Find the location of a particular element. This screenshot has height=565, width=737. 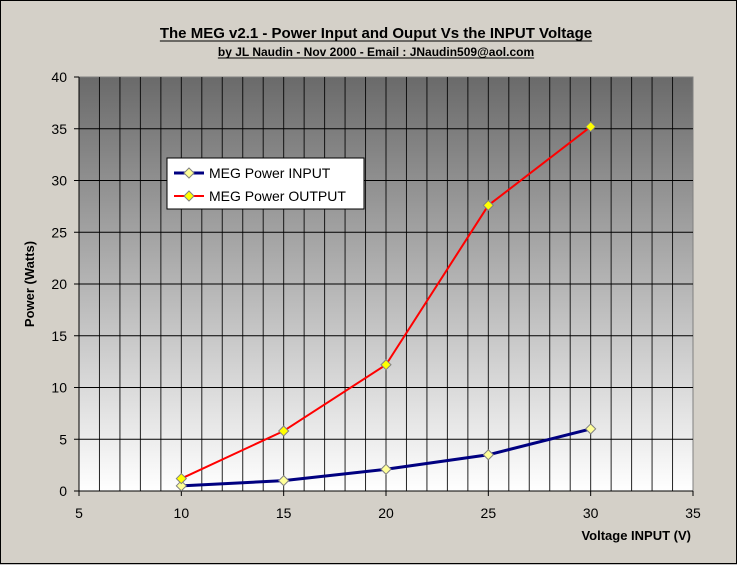

x-tick-label: 35 is located at coordinates (693, 513).